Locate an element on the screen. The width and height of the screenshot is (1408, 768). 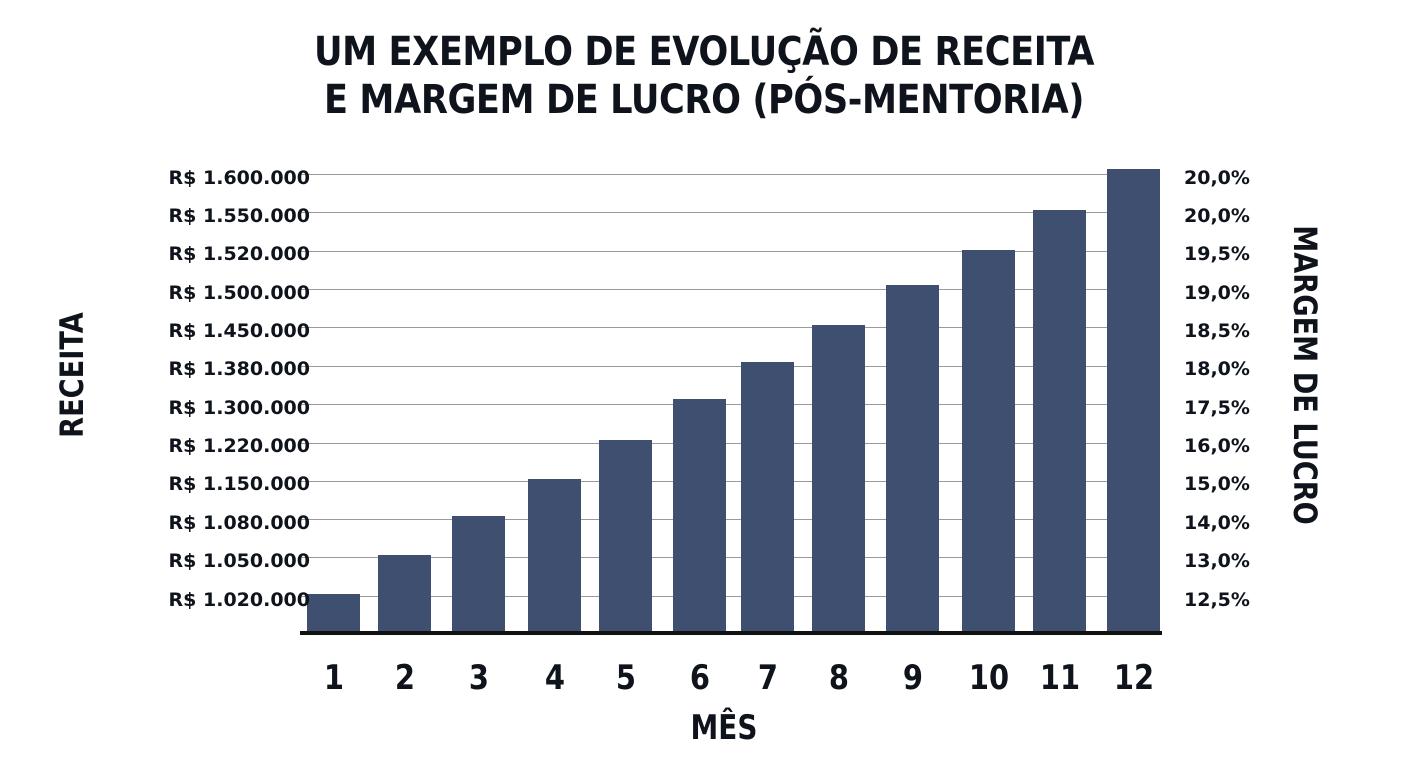
y-tick-right: 19,0% is located at coordinates (1217, 293).